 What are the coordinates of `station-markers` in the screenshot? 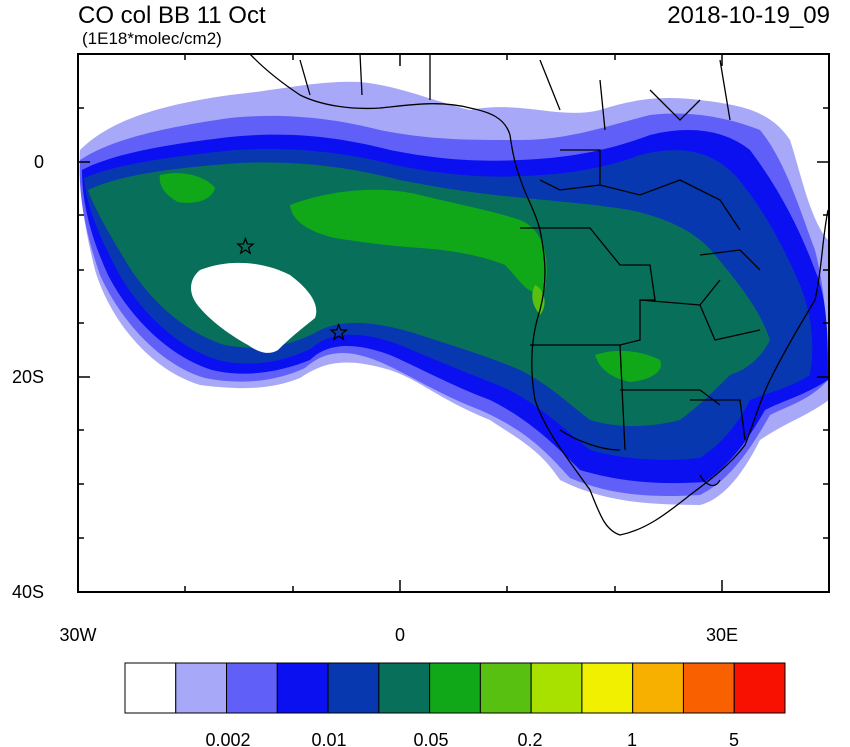 It's located at (292, 288).